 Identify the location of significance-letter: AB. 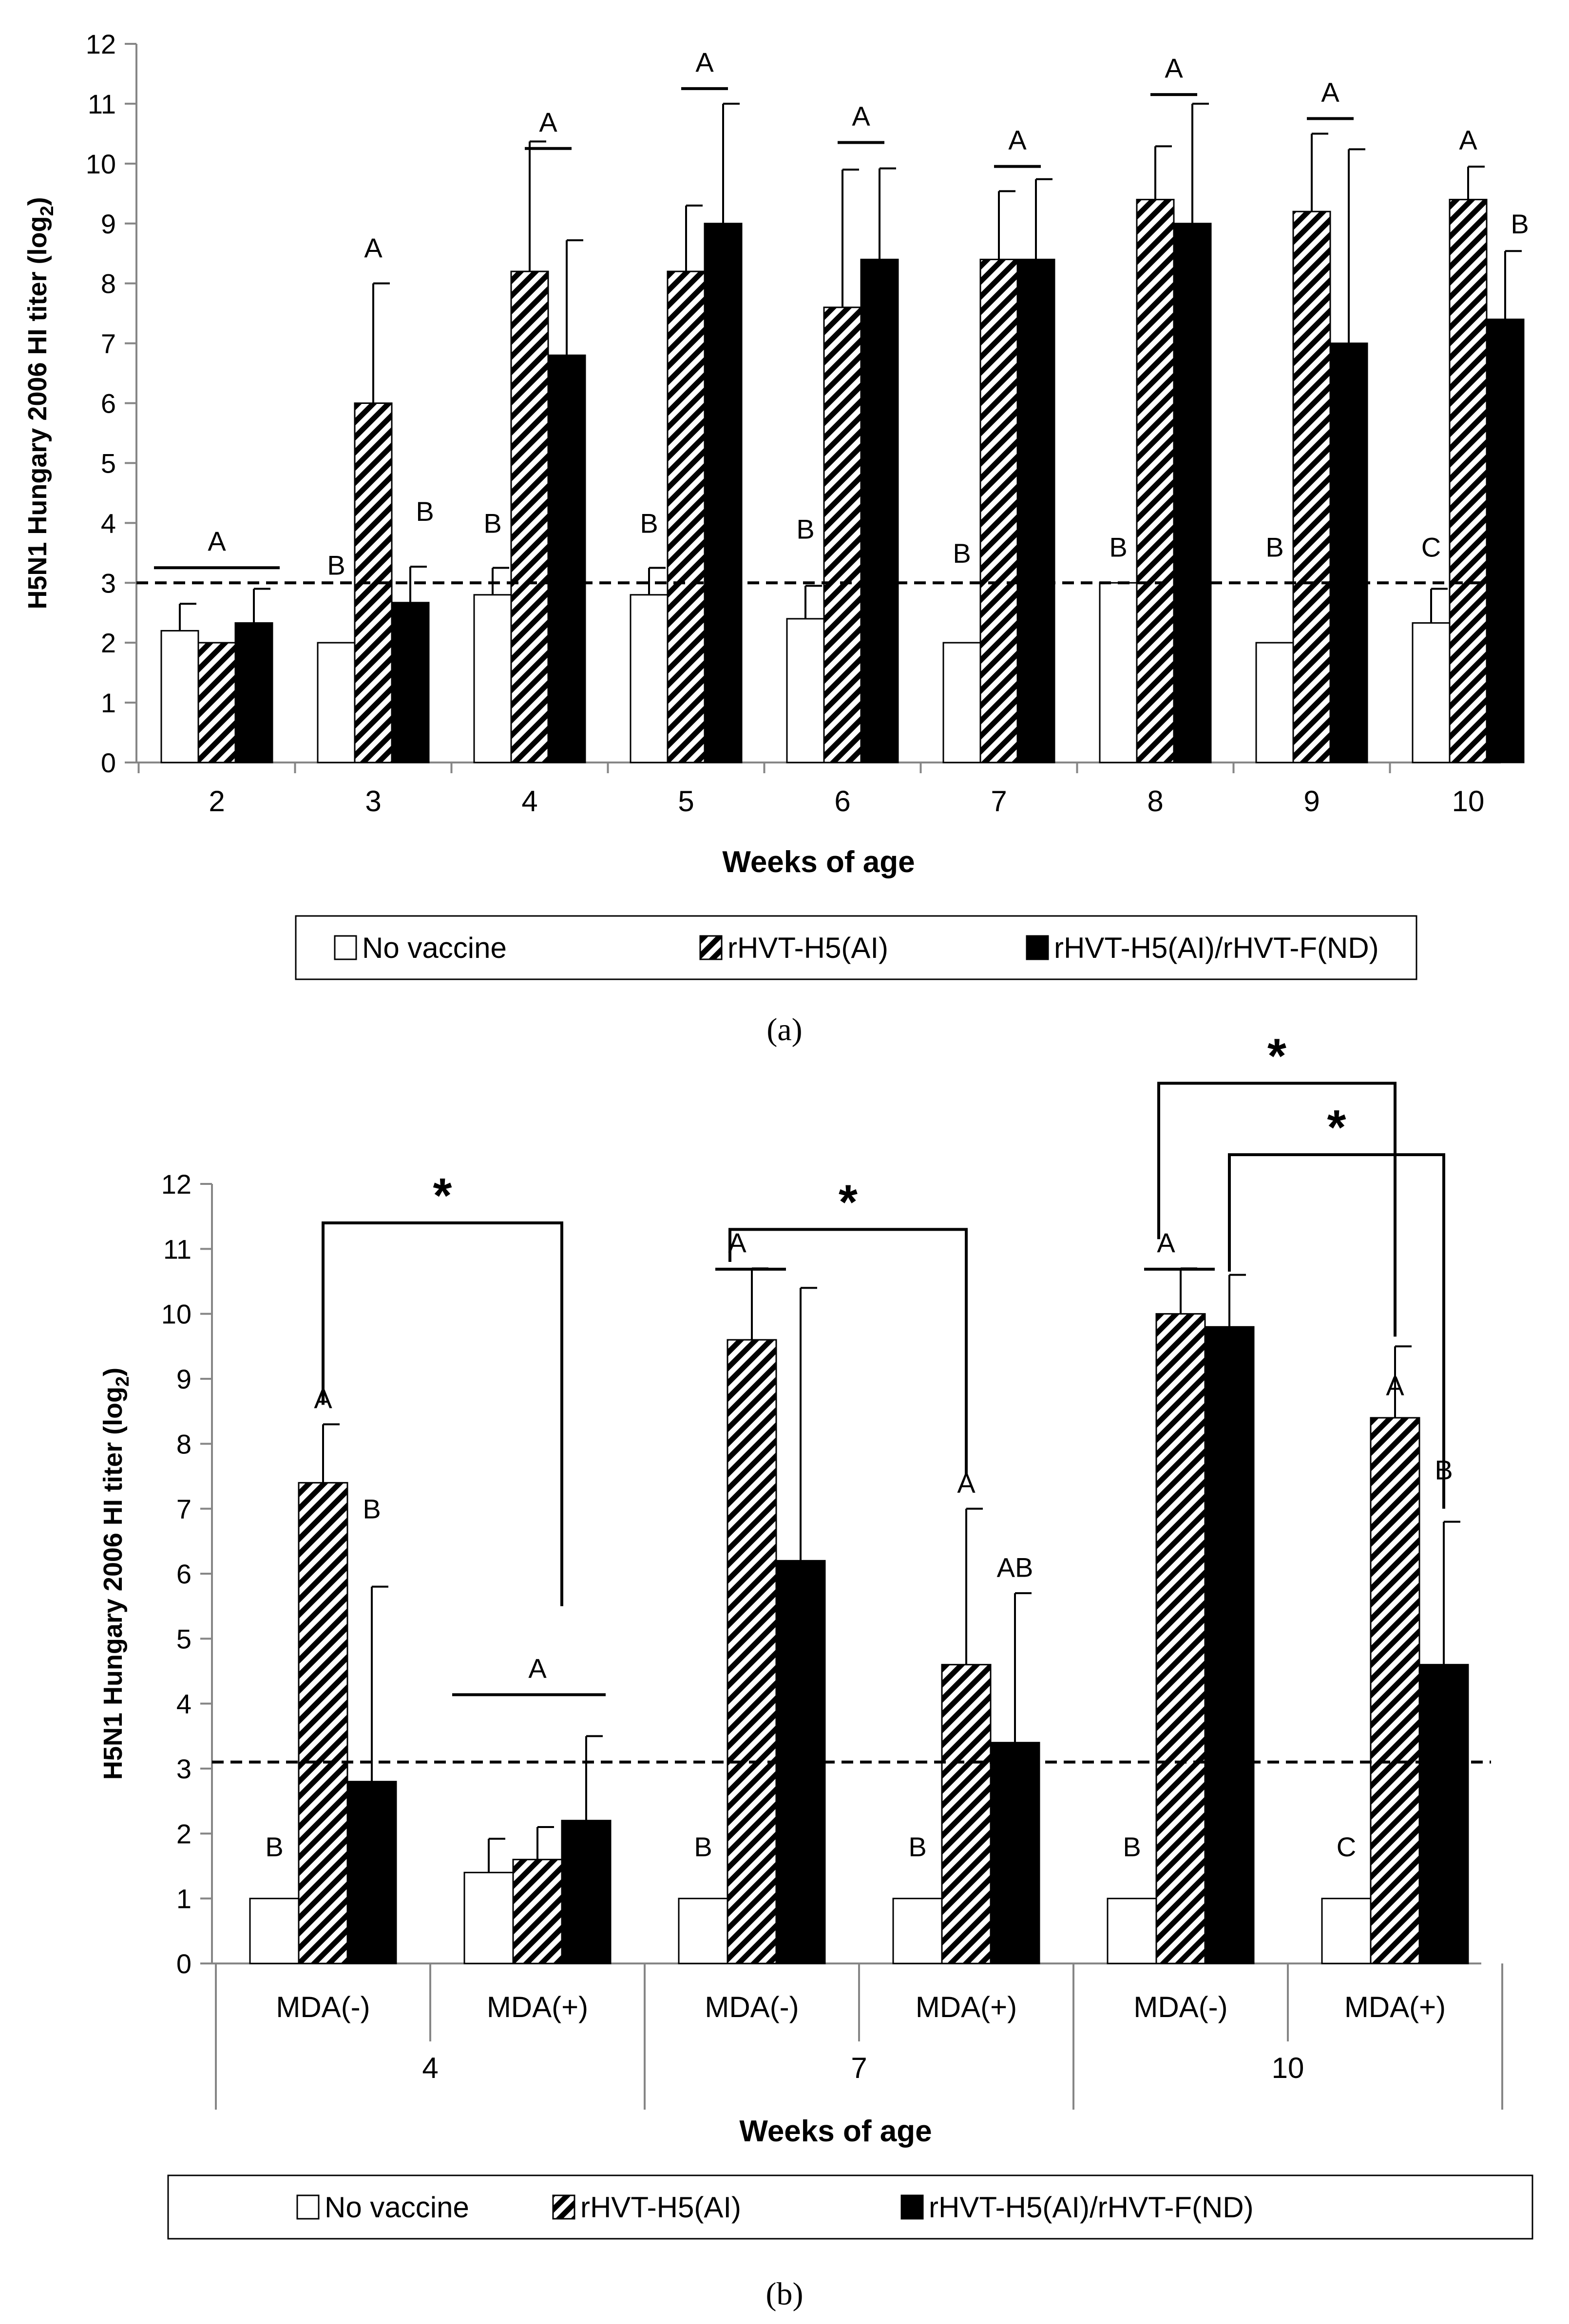
(1015, 1568).